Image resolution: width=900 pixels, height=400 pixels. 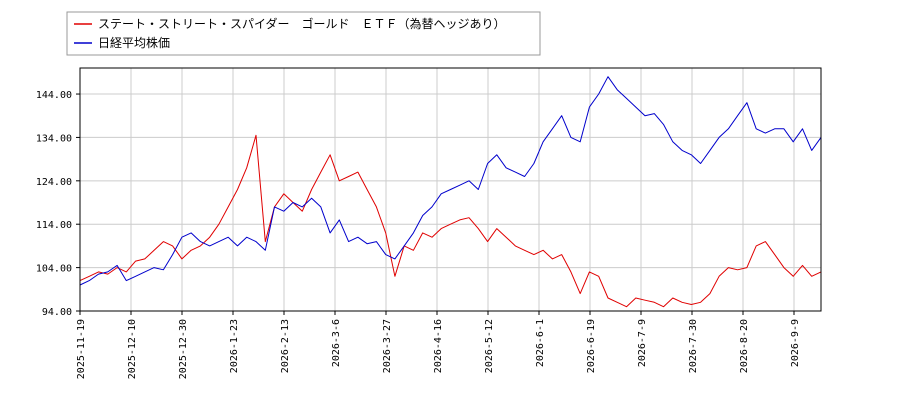 What do you see at coordinates (54, 95) in the screenshot?
I see `y-tick-label: 144.00` at bounding box center [54, 95].